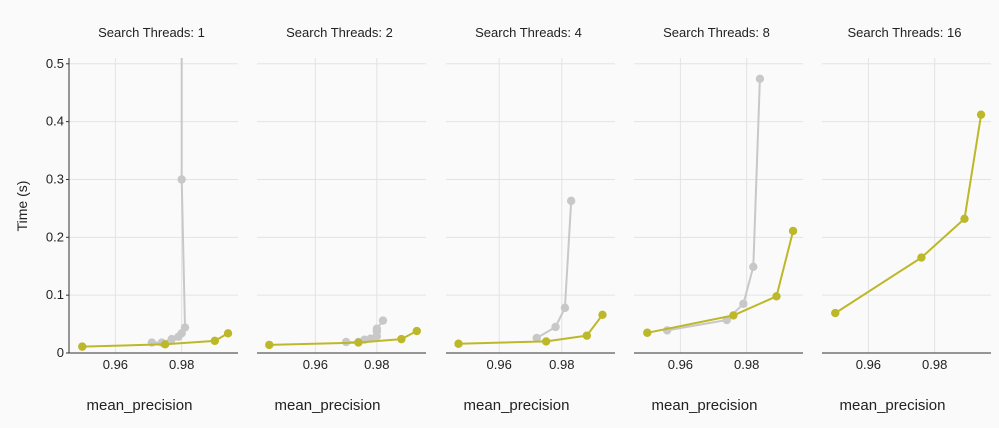  Describe the element at coordinates (151, 32) in the screenshot. I see `panel-title: Search Threads: 1` at that location.